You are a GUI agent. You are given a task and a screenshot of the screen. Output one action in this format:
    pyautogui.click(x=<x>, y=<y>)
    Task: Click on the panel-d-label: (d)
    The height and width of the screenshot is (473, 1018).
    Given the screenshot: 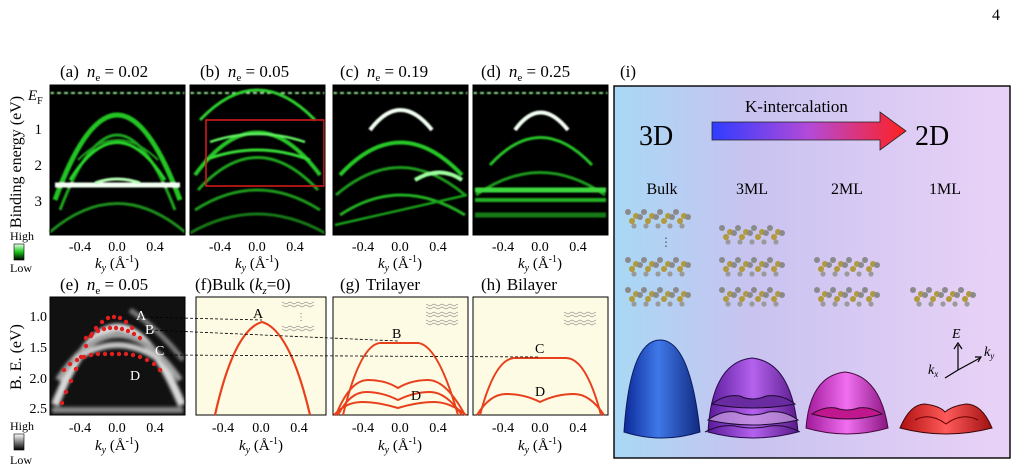 What is the action you would take?
    pyautogui.click(x=491, y=71)
    